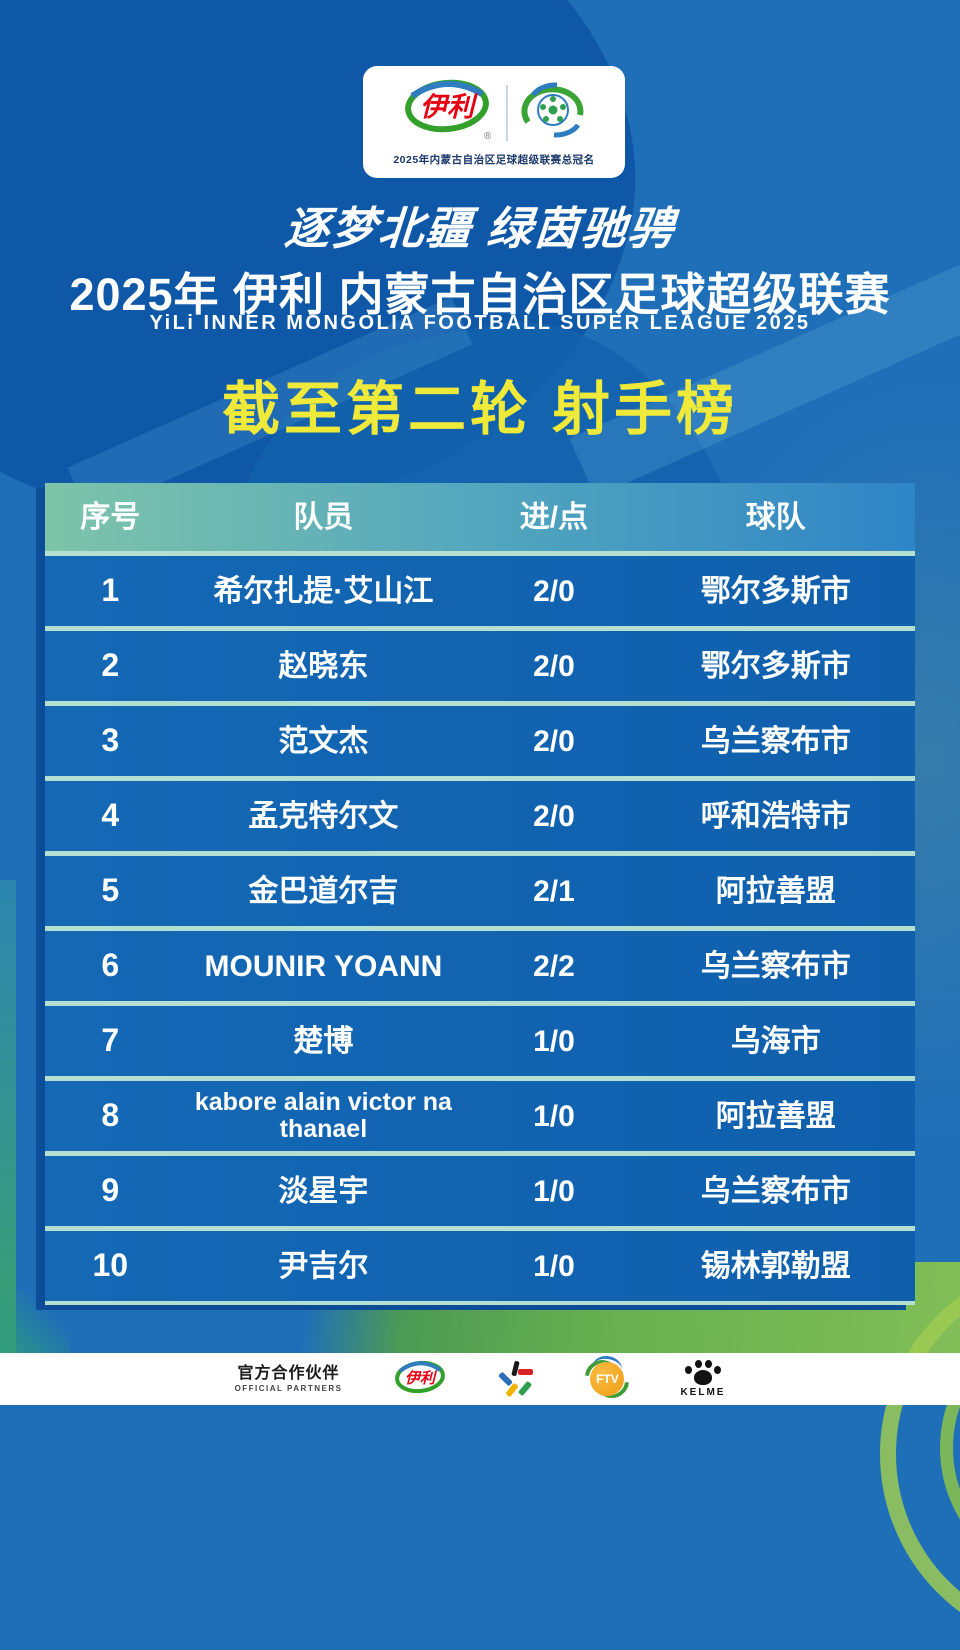 Image resolution: width=960 pixels, height=1650 pixels. What do you see at coordinates (110, 815) in the screenshot?
I see `rank-cell: 4` at bounding box center [110, 815].